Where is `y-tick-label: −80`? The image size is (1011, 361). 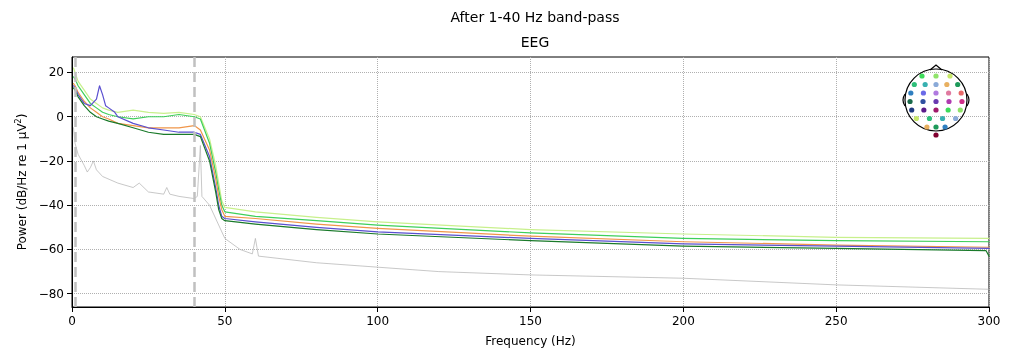
y-tick-label: −80 is located at coordinates (51, 293).